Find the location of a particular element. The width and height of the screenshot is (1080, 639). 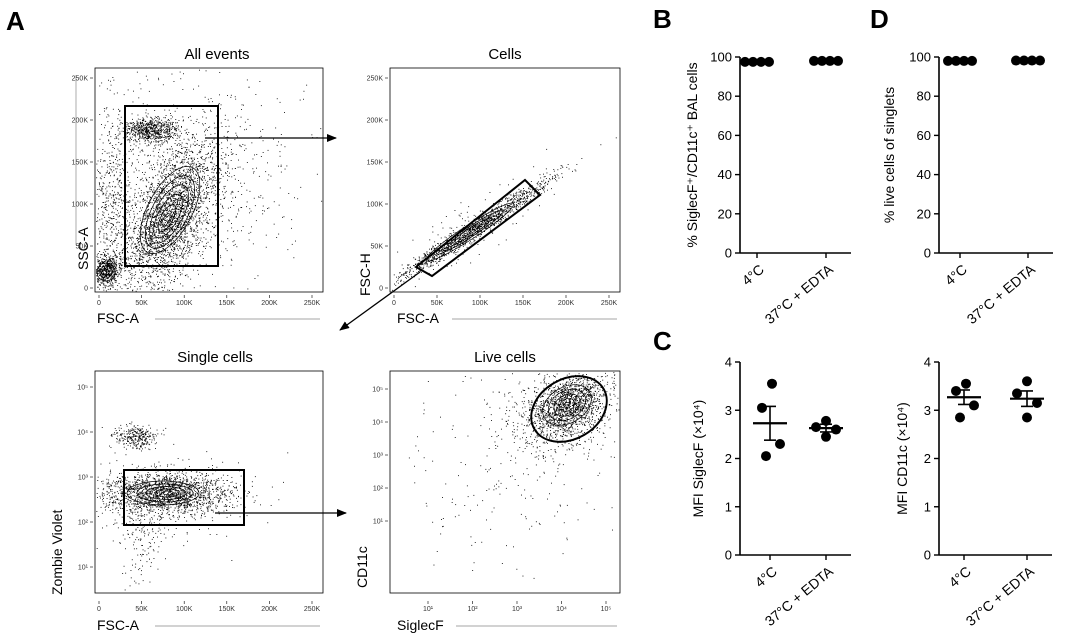

plot-title: Cells is located at coordinates (504, 54).